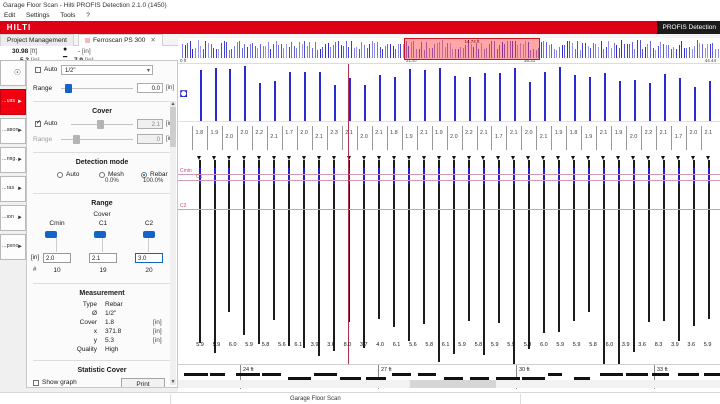 This screenshot has width=720, height=404. What do you see at coordinates (153, 40) in the screenshot?
I see `tab-close-icon: ✕` at bounding box center [153, 40].